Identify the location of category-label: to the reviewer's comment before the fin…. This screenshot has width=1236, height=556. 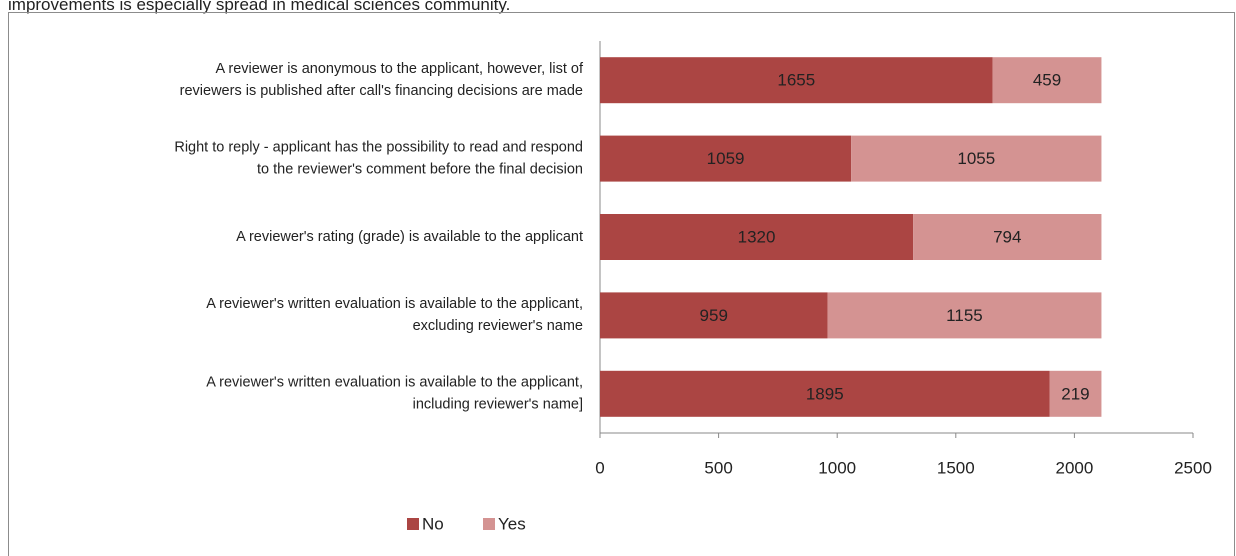
(420, 169).